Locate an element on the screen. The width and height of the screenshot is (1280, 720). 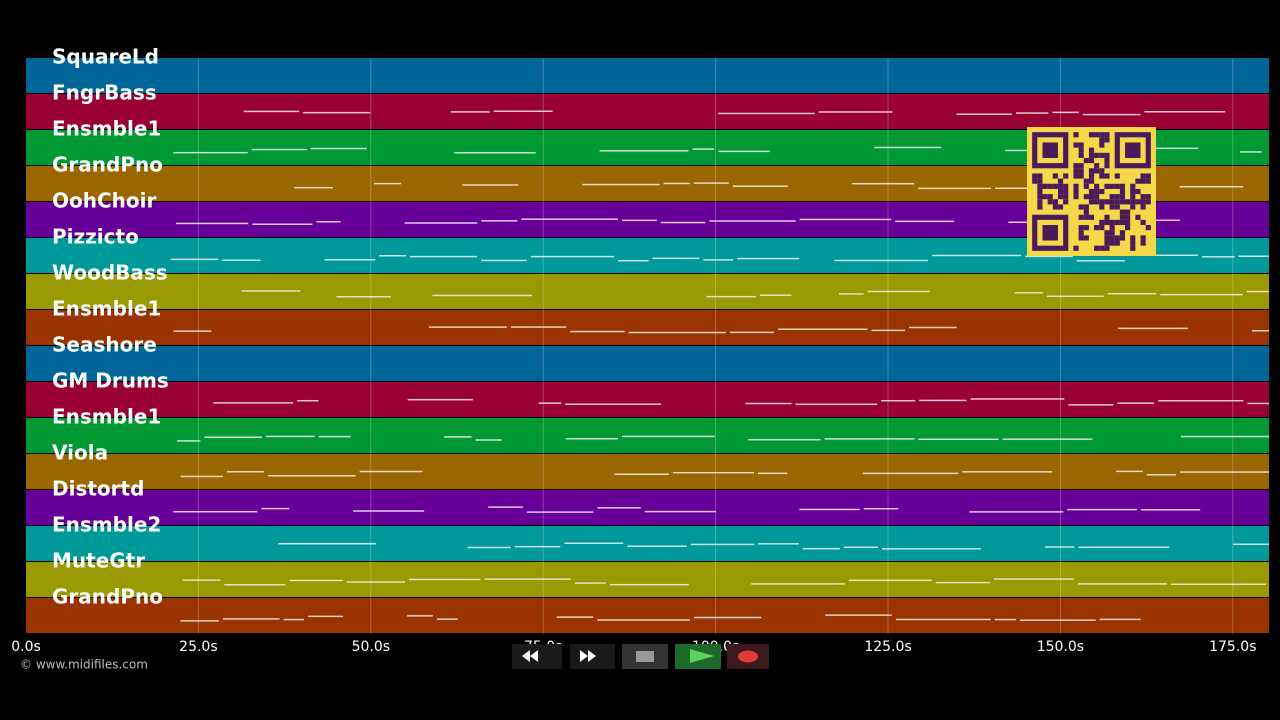
copyright: © www.midifiles.com is located at coordinates (84, 665).